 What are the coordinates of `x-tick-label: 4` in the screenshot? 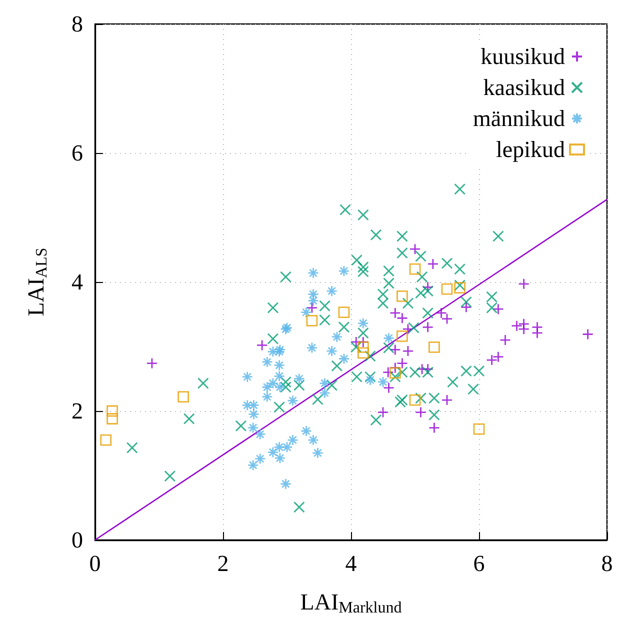 It's located at (351, 563).